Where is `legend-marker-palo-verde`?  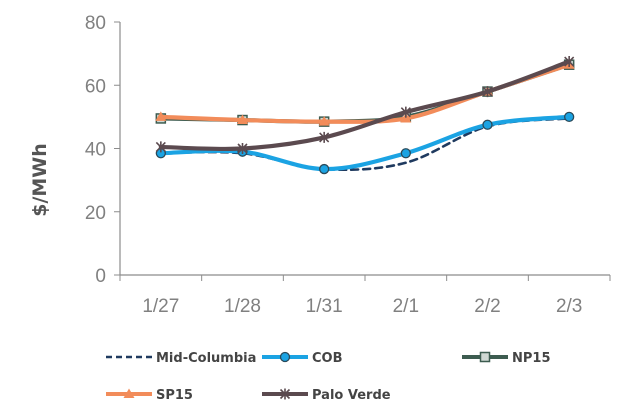
legend-marker-palo-verde is located at coordinates (285, 394).